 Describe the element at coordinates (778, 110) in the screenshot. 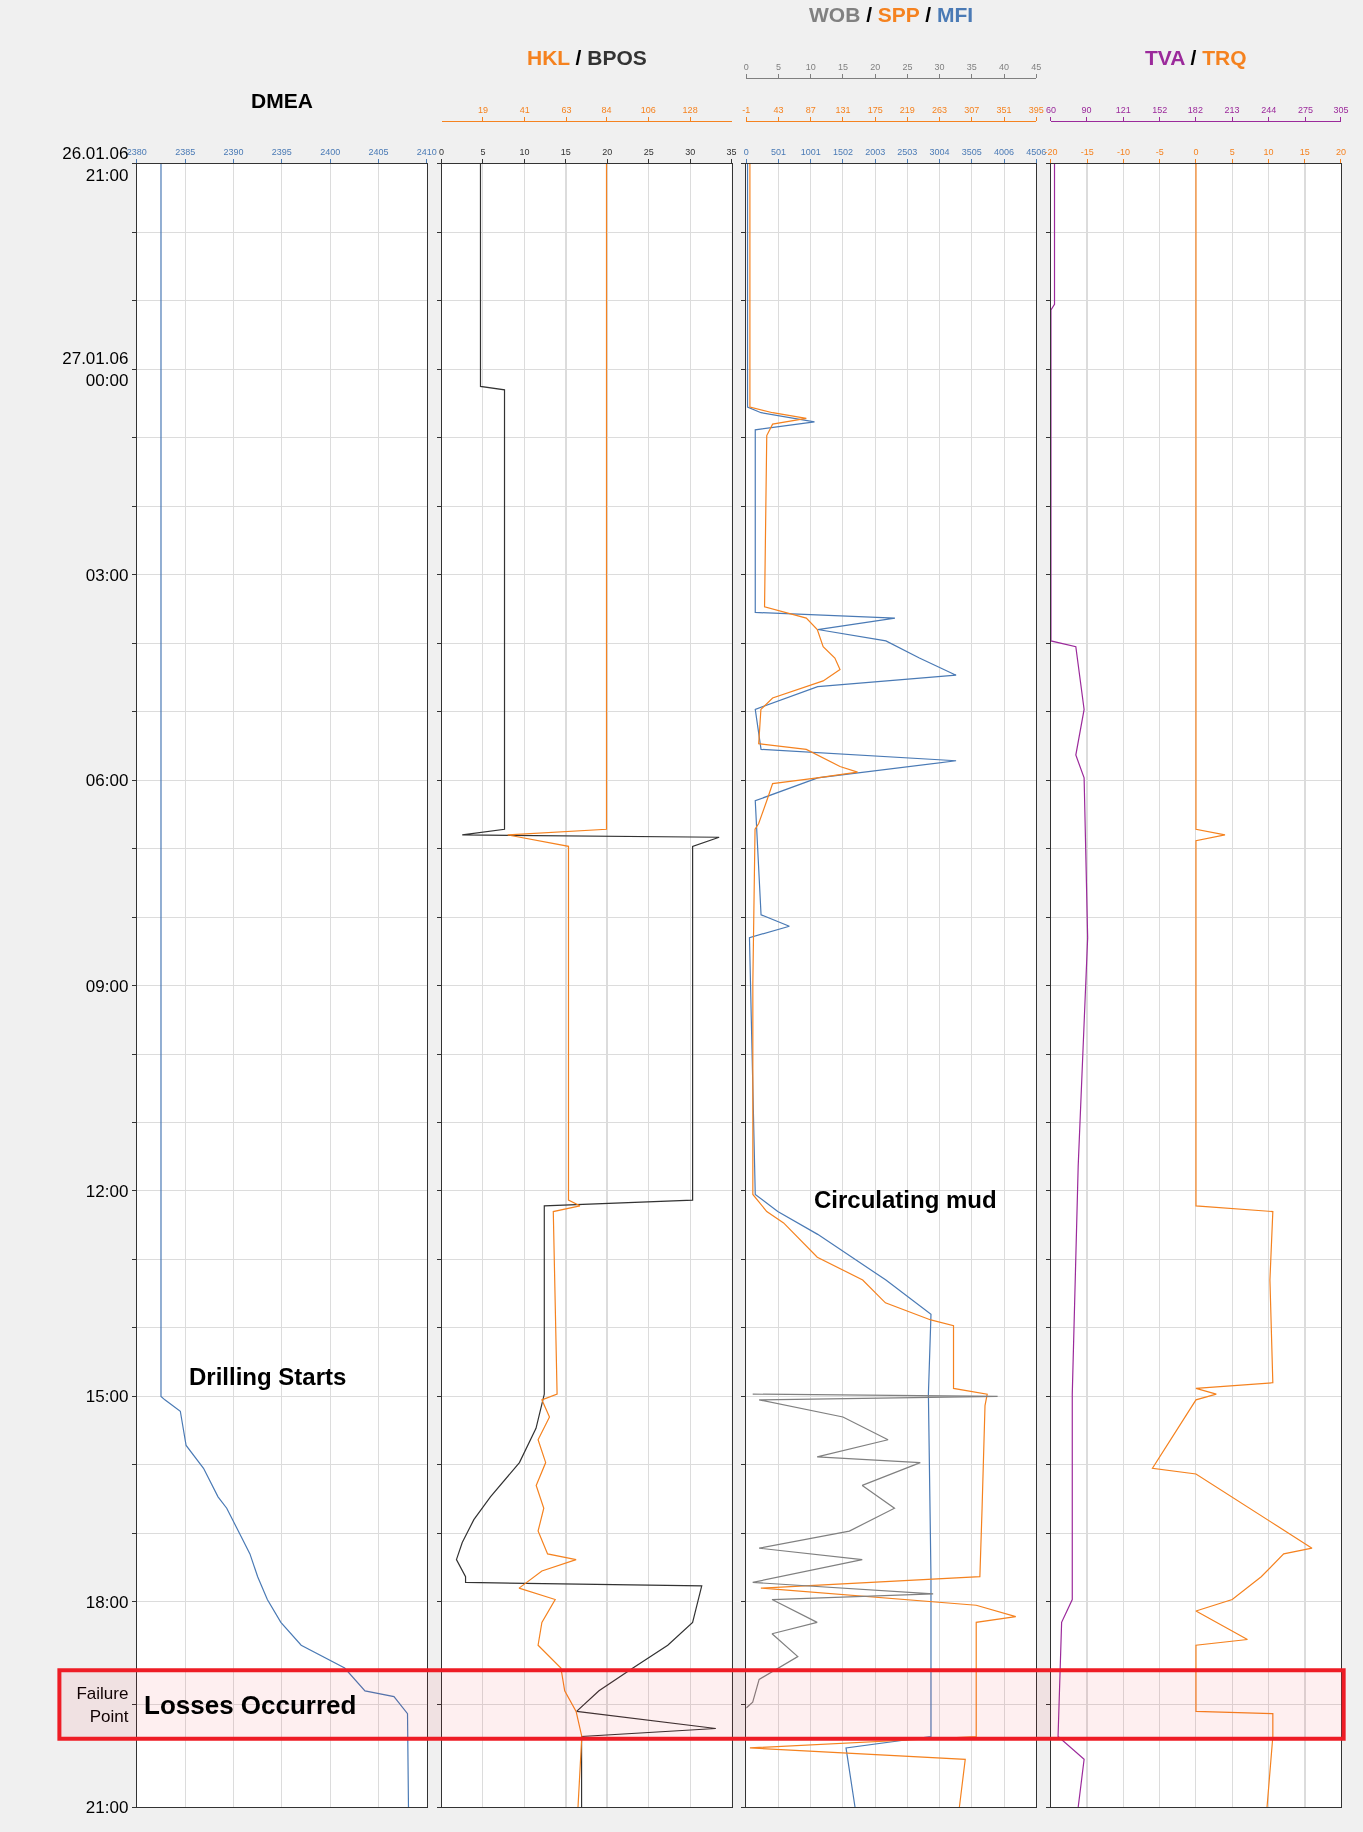

I see `x2-tick-label: 43` at that location.